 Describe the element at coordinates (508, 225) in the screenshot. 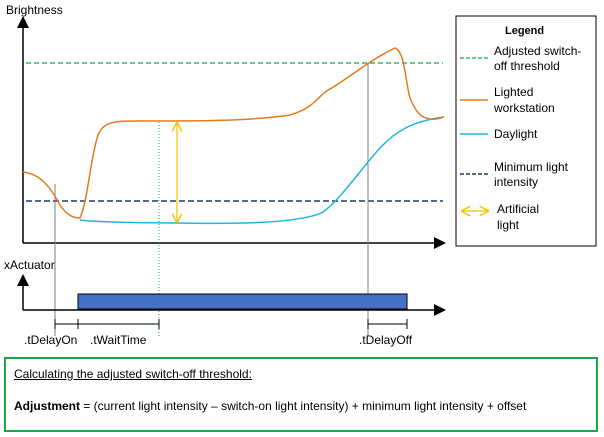

I see `legend-item-artificial-2: light` at that location.